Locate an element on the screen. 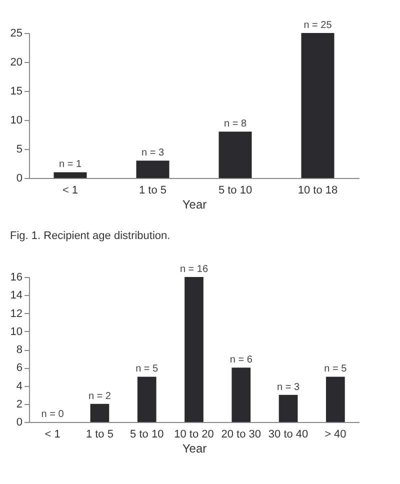 This screenshot has height=484, width=400. y-tick-label: 15 is located at coordinates (16, 92).